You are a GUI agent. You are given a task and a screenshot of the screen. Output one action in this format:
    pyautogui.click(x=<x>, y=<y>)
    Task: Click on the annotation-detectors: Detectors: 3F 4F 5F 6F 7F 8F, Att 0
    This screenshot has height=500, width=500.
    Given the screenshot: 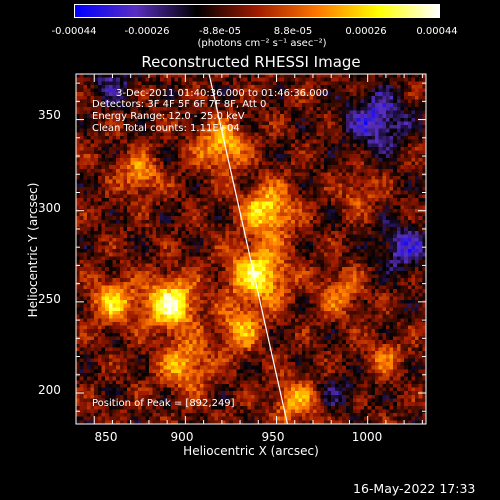 What is the action you would take?
    pyautogui.click(x=179, y=104)
    